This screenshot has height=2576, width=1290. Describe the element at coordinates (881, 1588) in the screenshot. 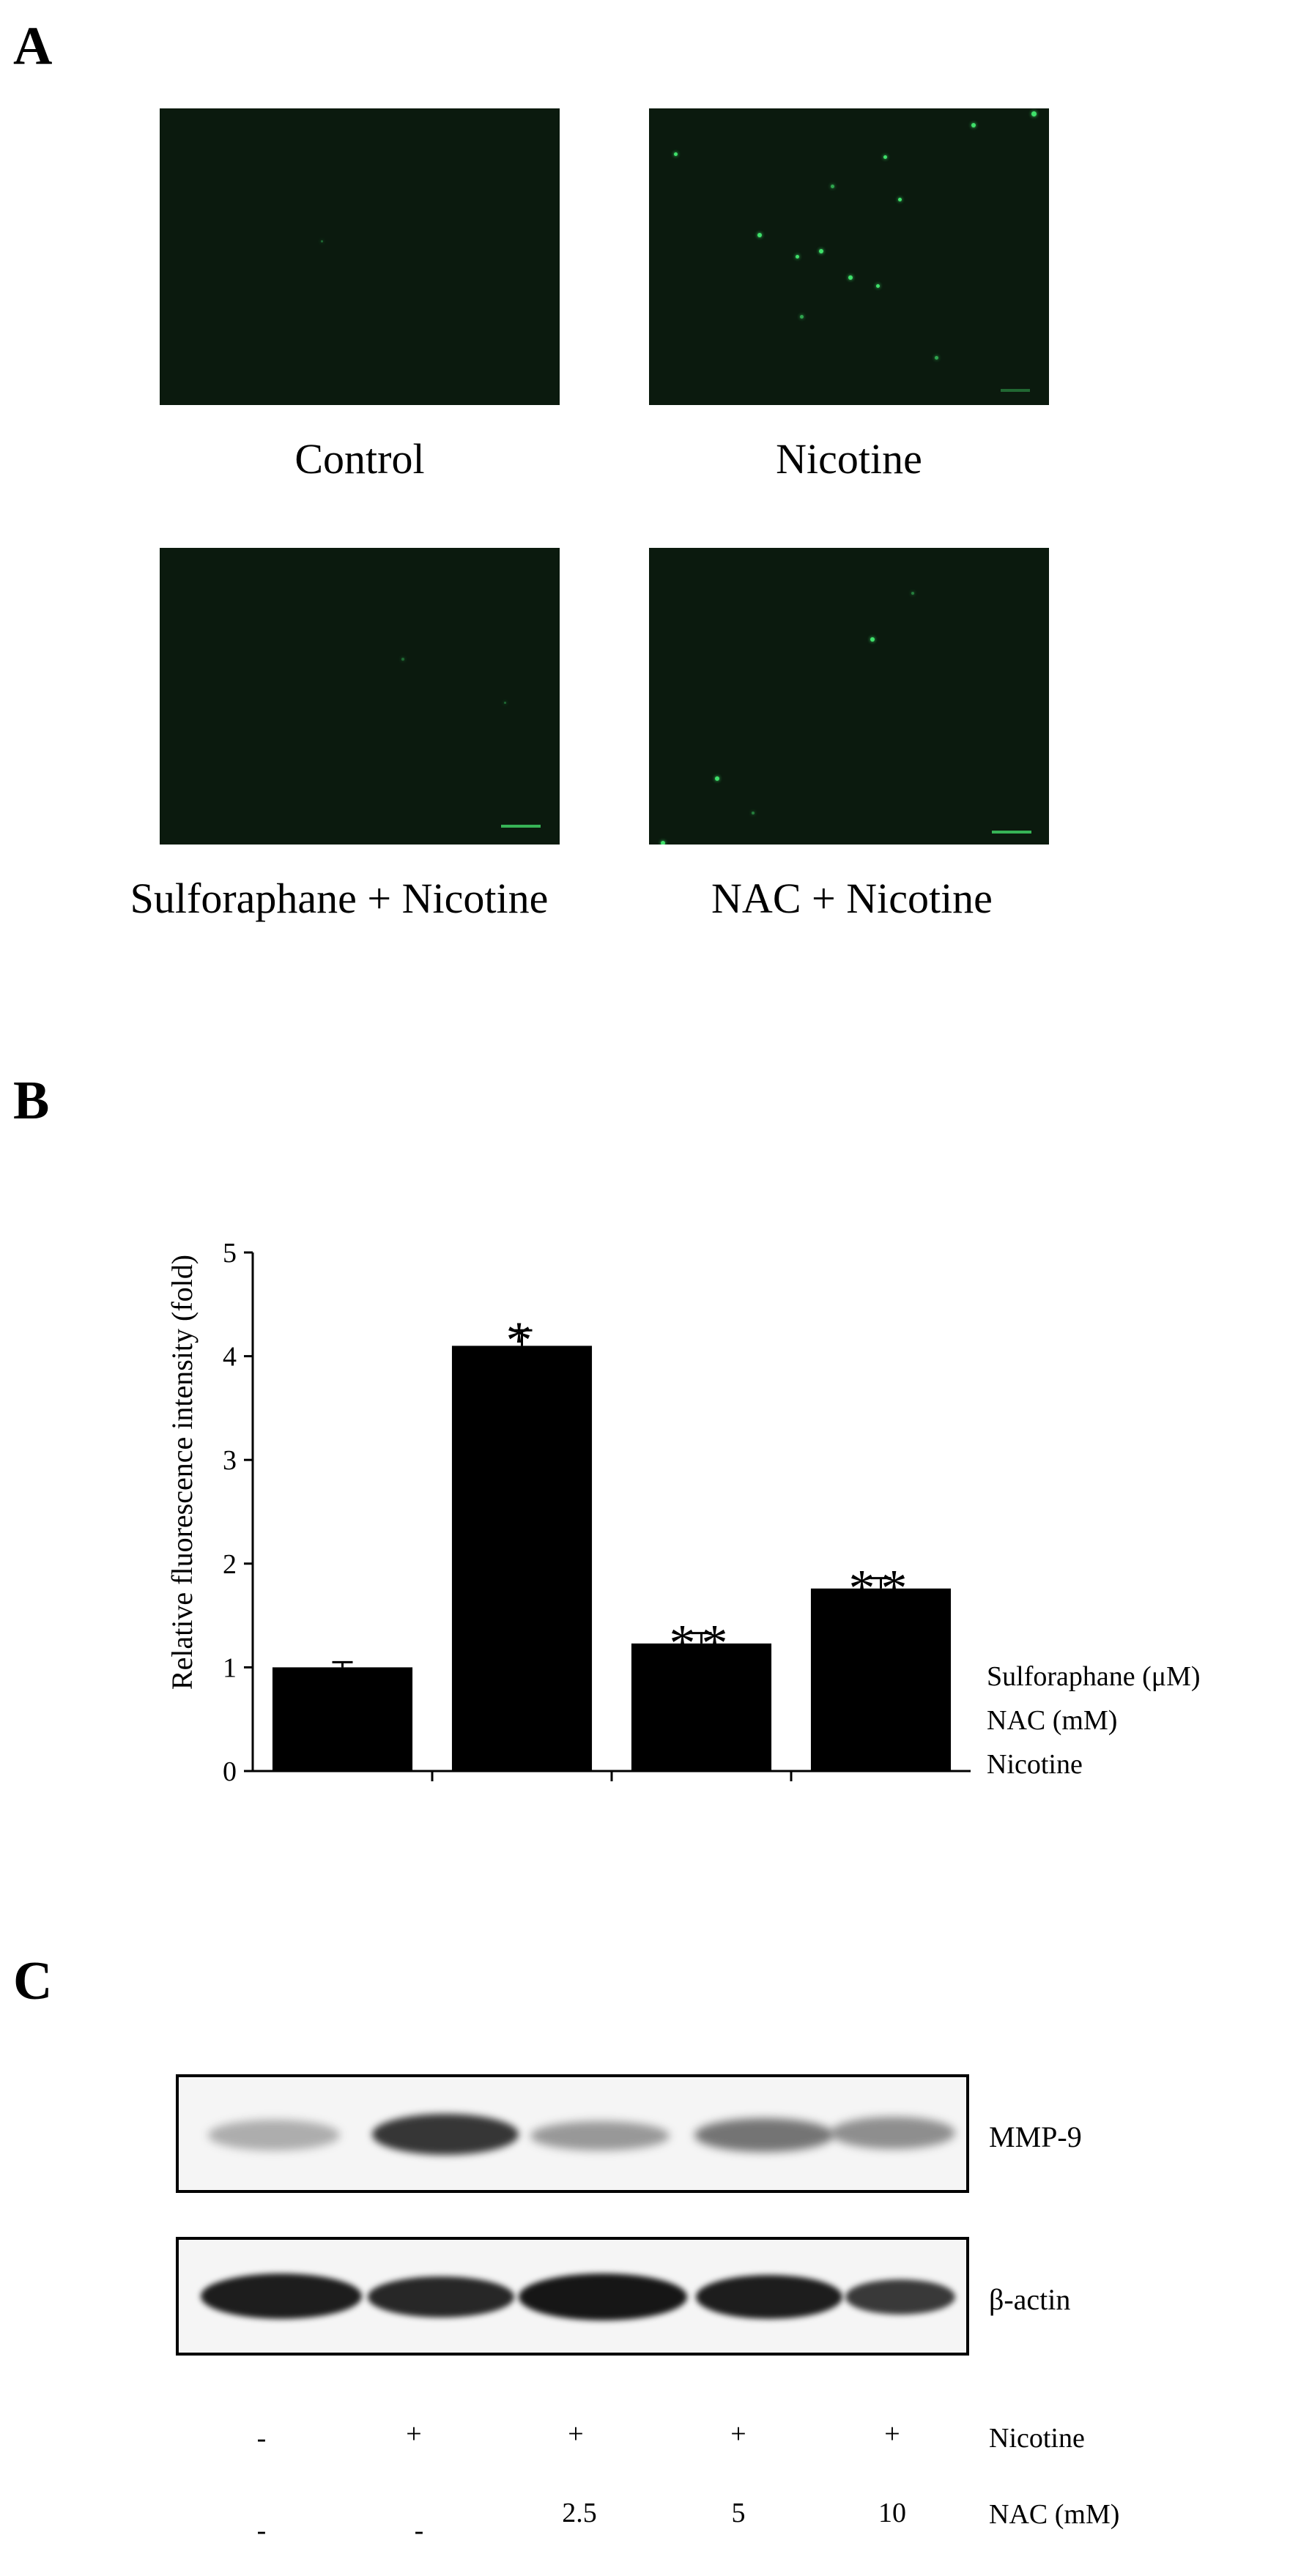

I see `significance-mark-3: **` at that location.